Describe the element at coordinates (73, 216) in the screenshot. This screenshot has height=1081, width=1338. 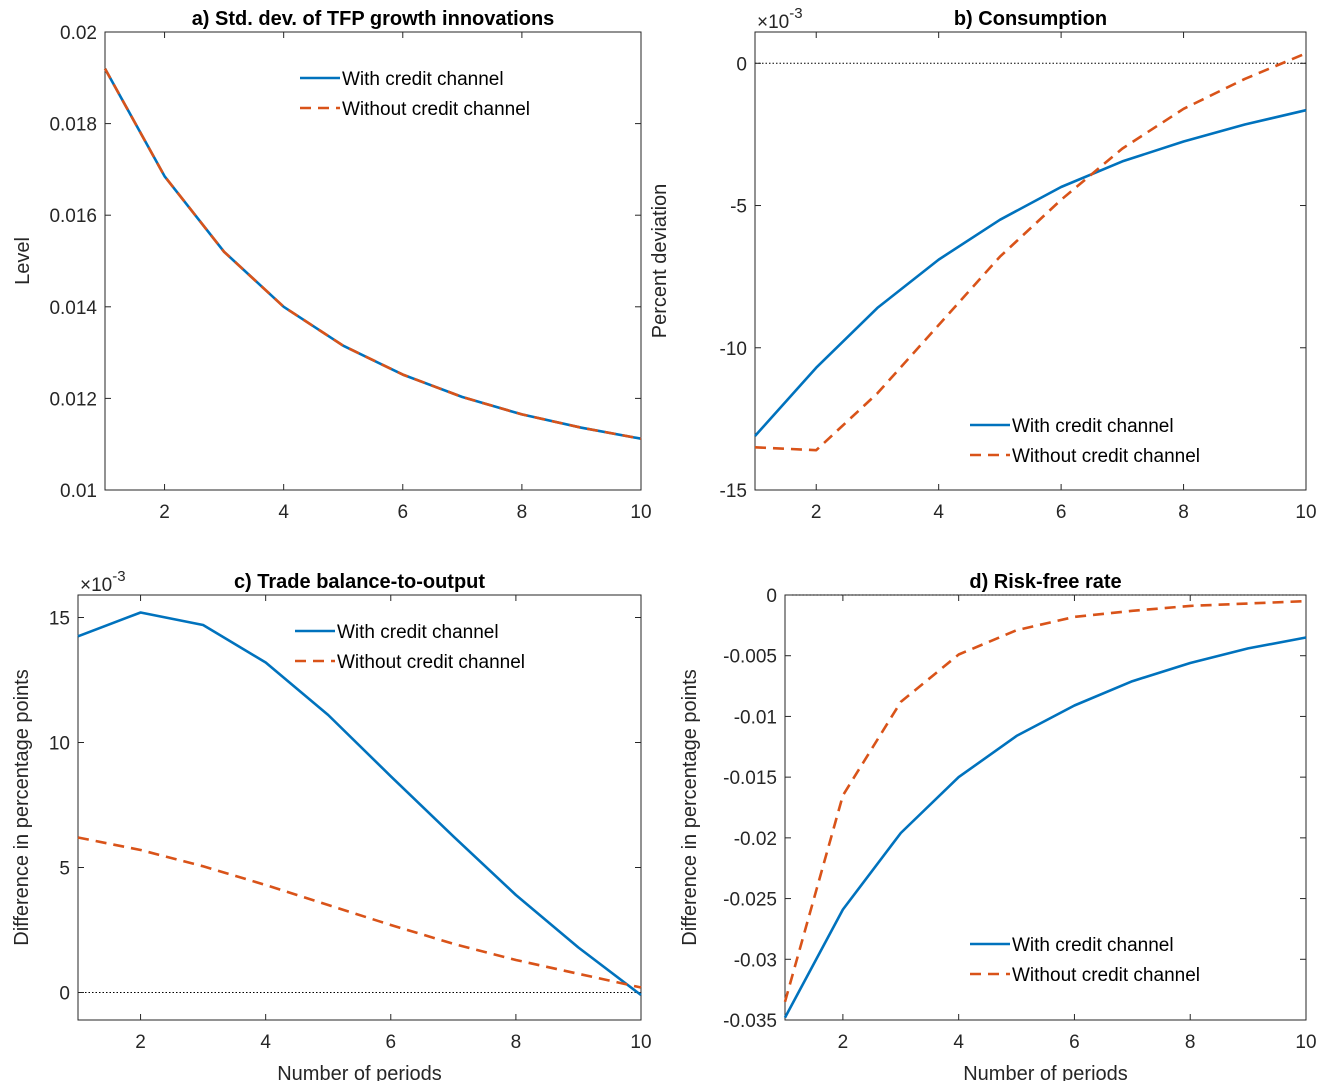
I see `y-tick-label: 0.016` at that location.